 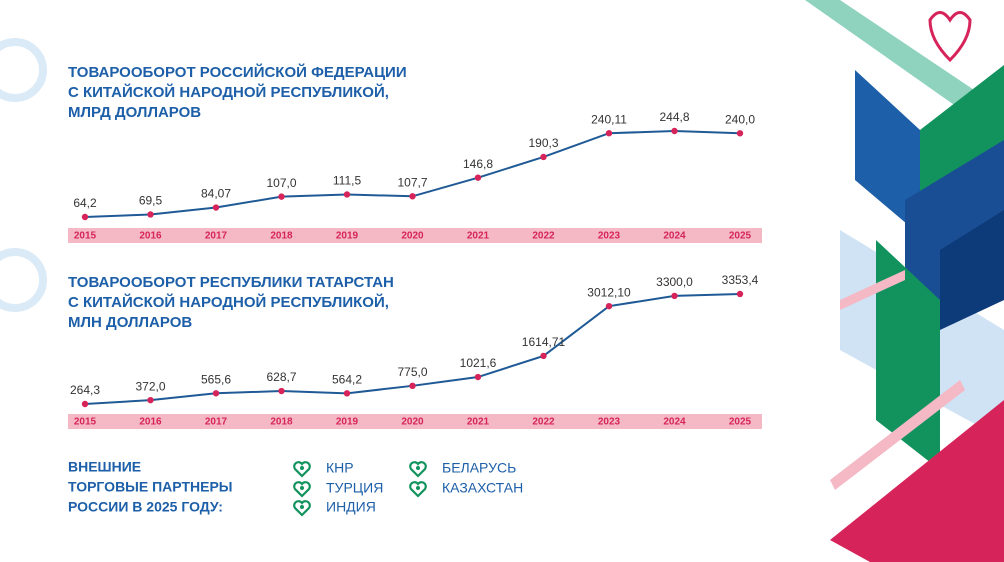 I want to click on partner: КНР, so click(x=340, y=468).